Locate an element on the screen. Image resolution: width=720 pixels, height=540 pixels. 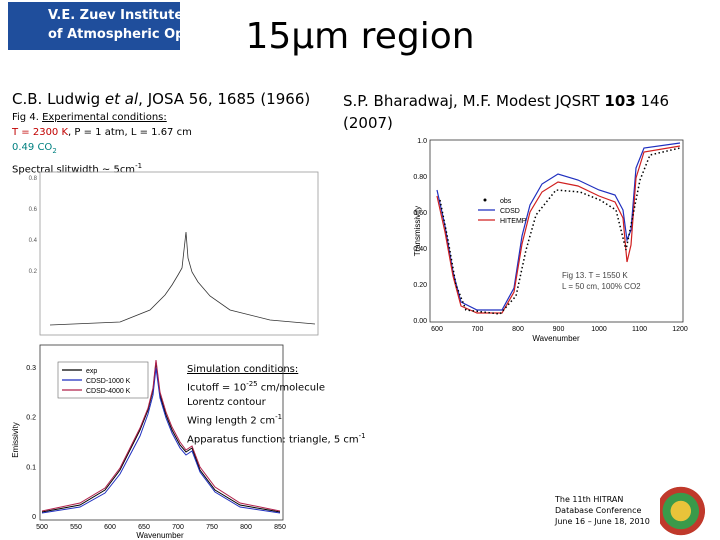
source: , JOSA 56, 1685 (1966) is located at coordinates (224, 99).